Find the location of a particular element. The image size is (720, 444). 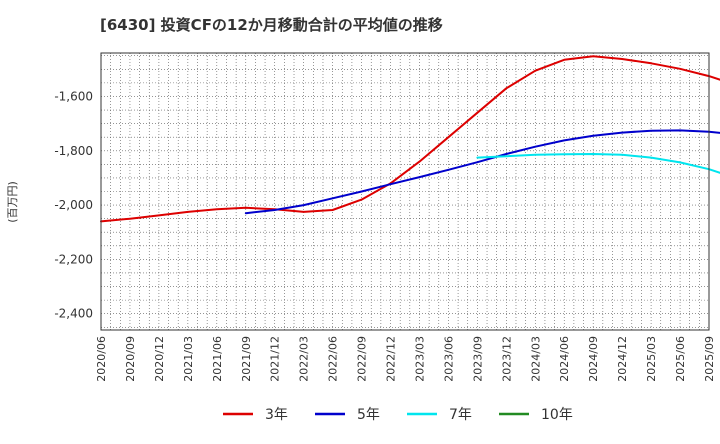

x-tick-label: 2025/06 is located at coordinates (680, 359).